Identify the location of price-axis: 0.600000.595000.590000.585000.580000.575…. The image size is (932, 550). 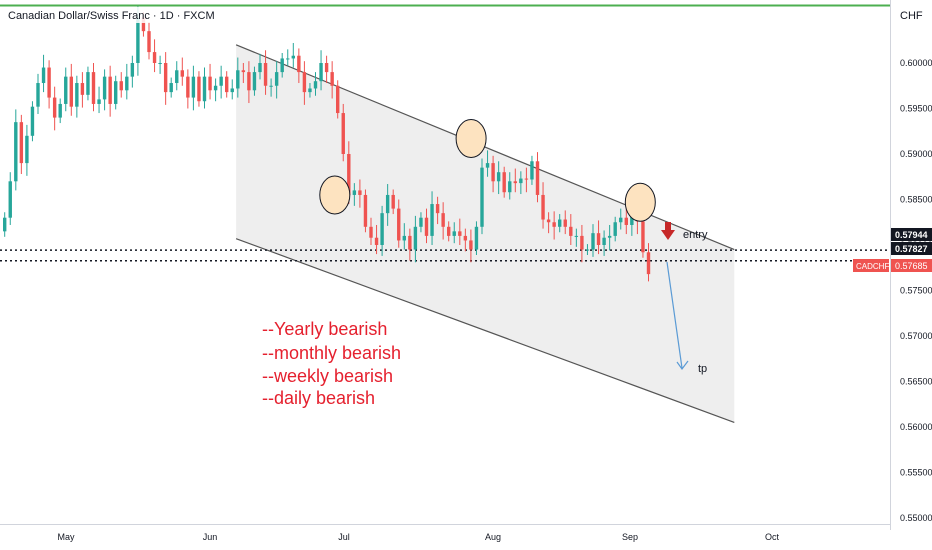
(916, 290).